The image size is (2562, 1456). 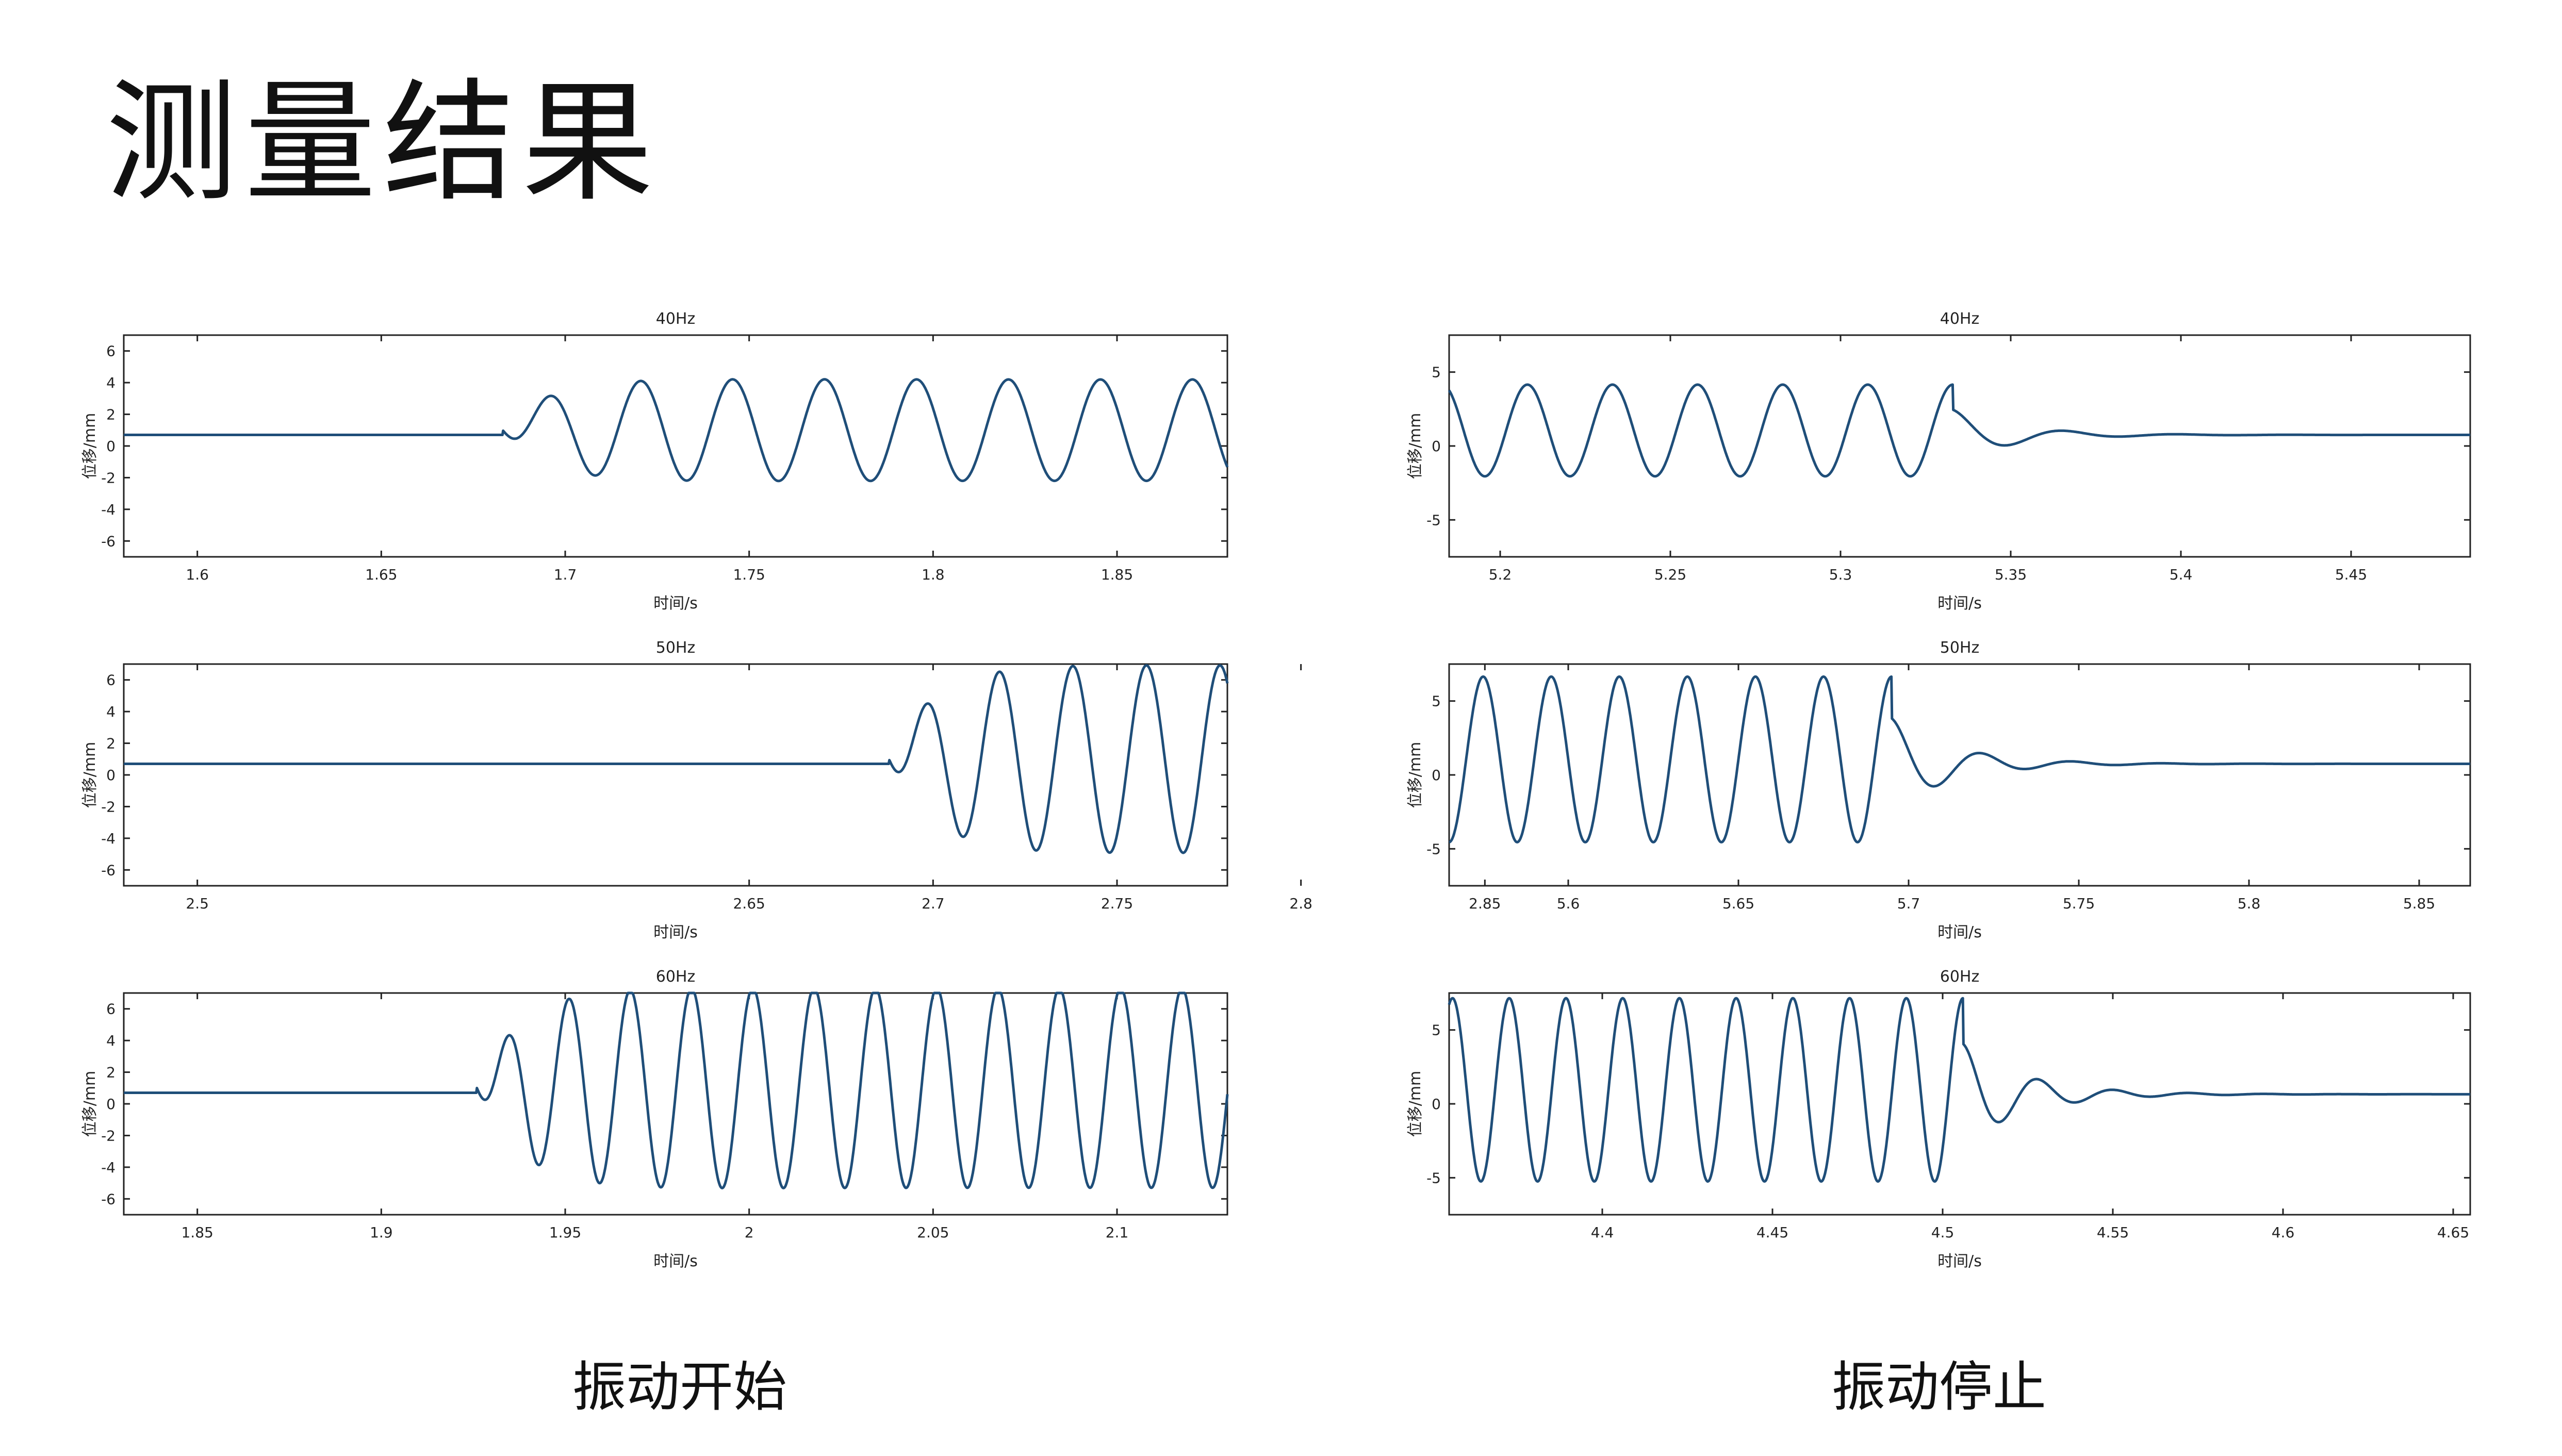 What do you see at coordinates (749, 1232) in the screenshot?
I see `x-tick-label: 2` at bounding box center [749, 1232].